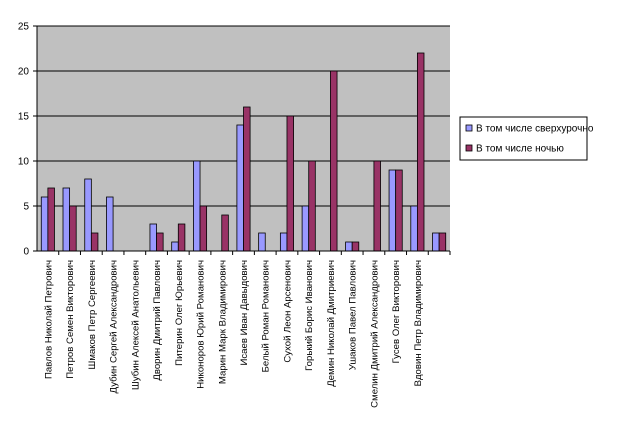 The height and width of the screenshot is (441, 622). Describe the element at coordinates (418, 323) in the screenshot. I see `x-tick-label: Вдовин Петр Владимирович` at that location.